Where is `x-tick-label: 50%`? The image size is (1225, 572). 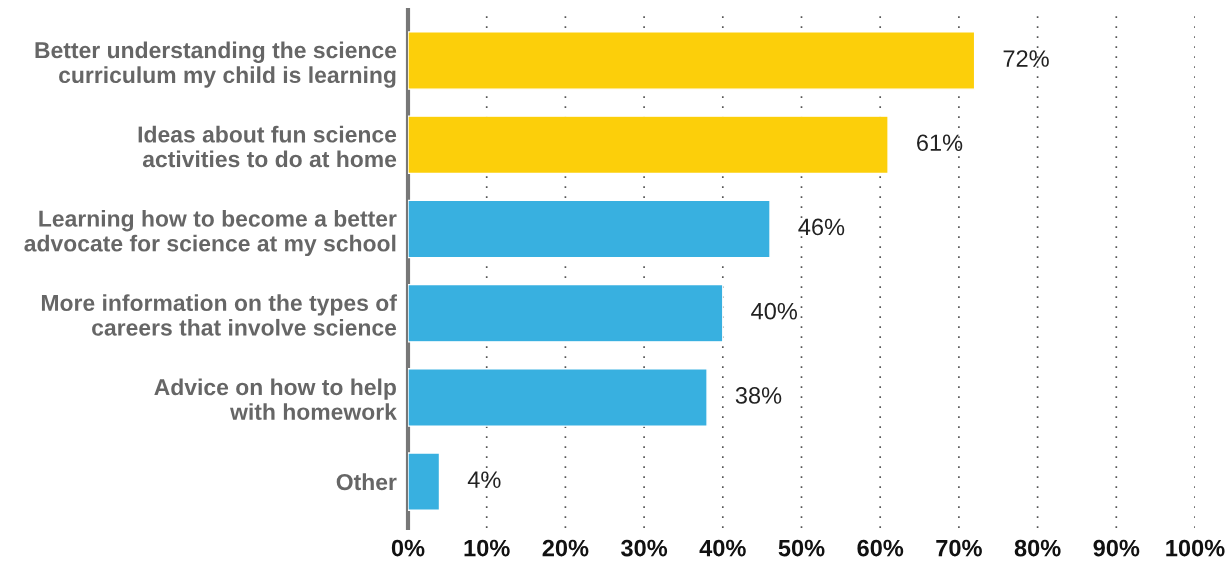
x-tick-label: 50% is located at coordinates (801, 548).